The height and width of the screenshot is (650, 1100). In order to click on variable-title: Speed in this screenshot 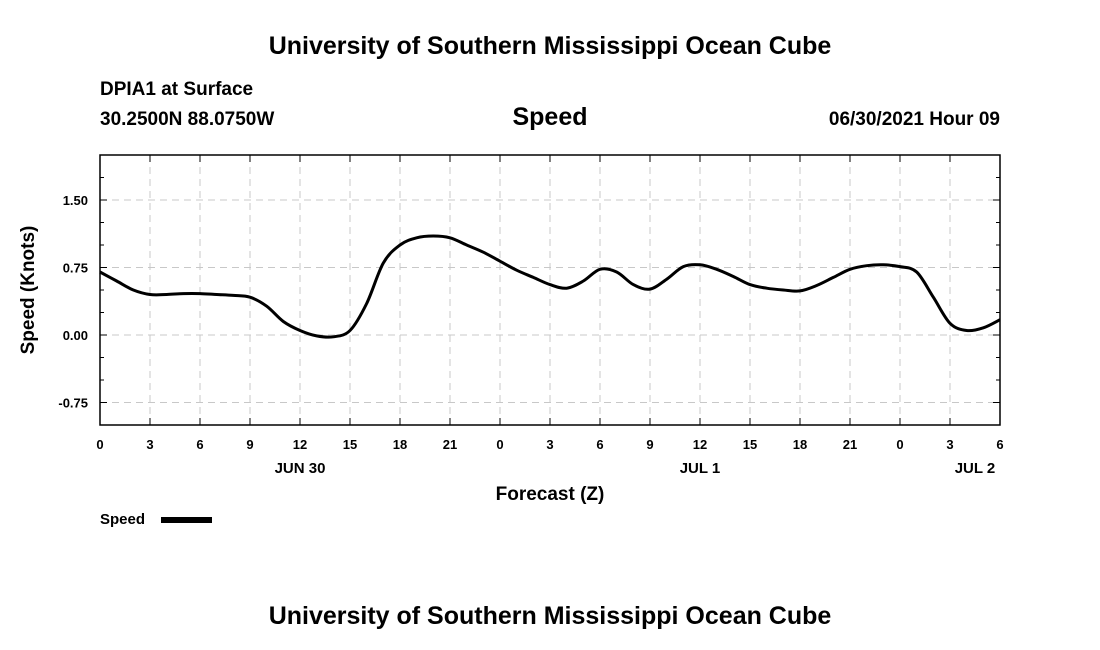, I will do `click(549, 117)`.